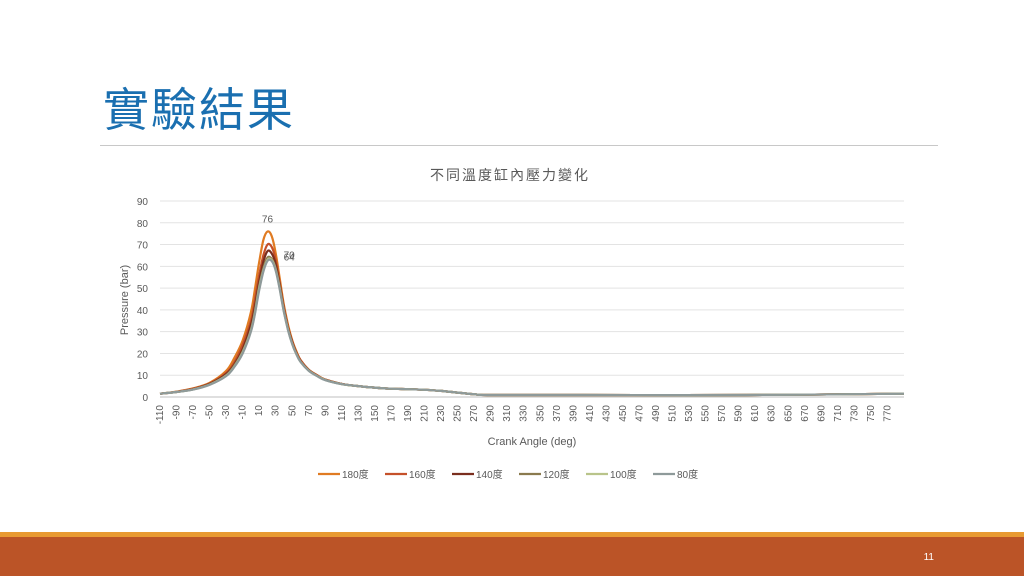  I want to click on x-tick-label: 330, so click(524, 413).